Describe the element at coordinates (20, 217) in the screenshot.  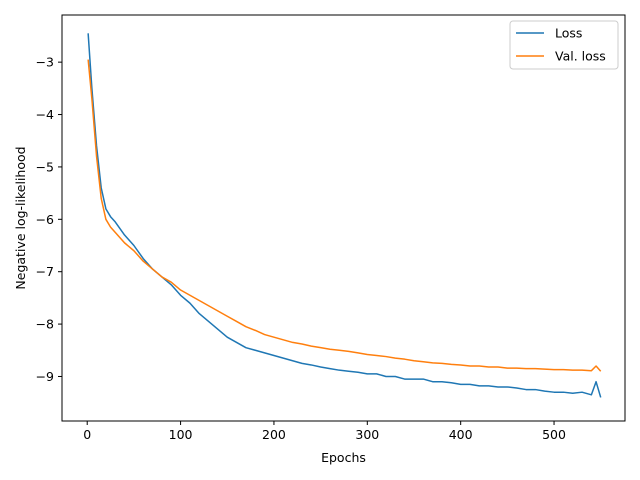
I see `y-axis-label: Negative log-likelihood` at that location.